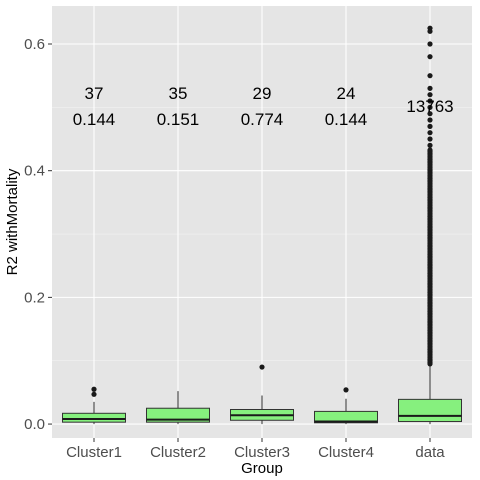 The height and width of the screenshot is (480, 480). I want to click on box-cluster3, so click(262, 394).